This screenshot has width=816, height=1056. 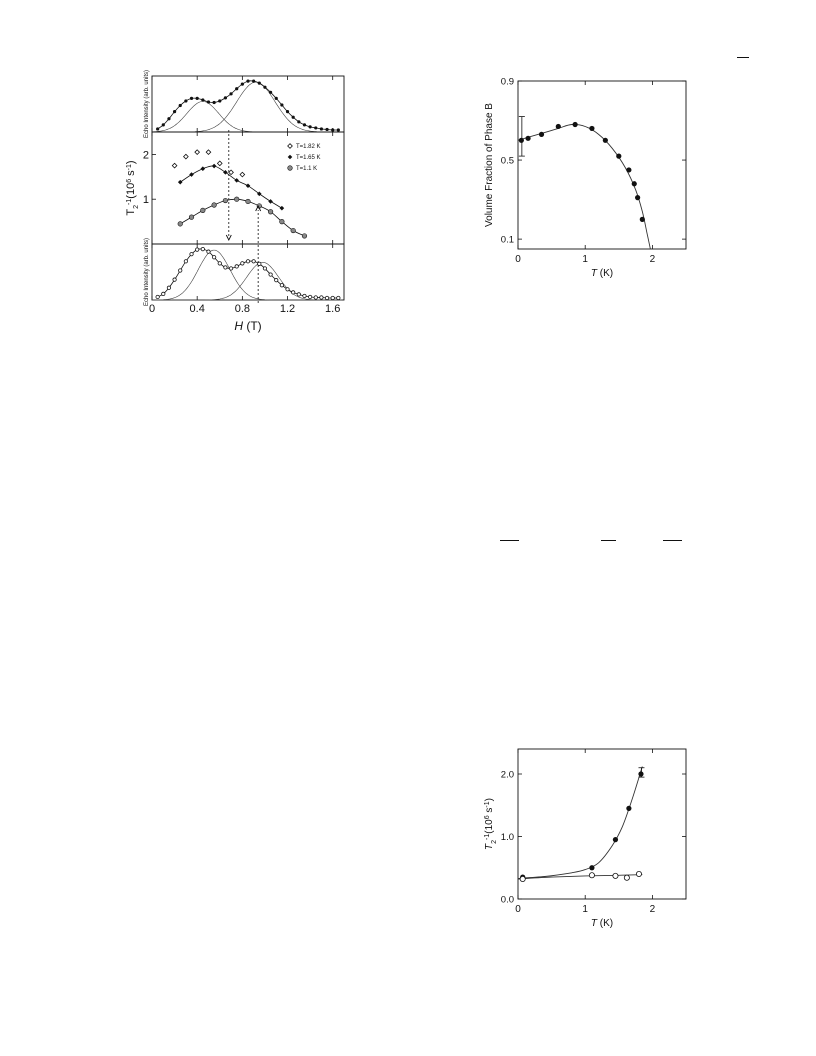 What do you see at coordinates (332, 309) in the screenshot?
I see `x-tick-label: 1.6` at bounding box center [332, 309].